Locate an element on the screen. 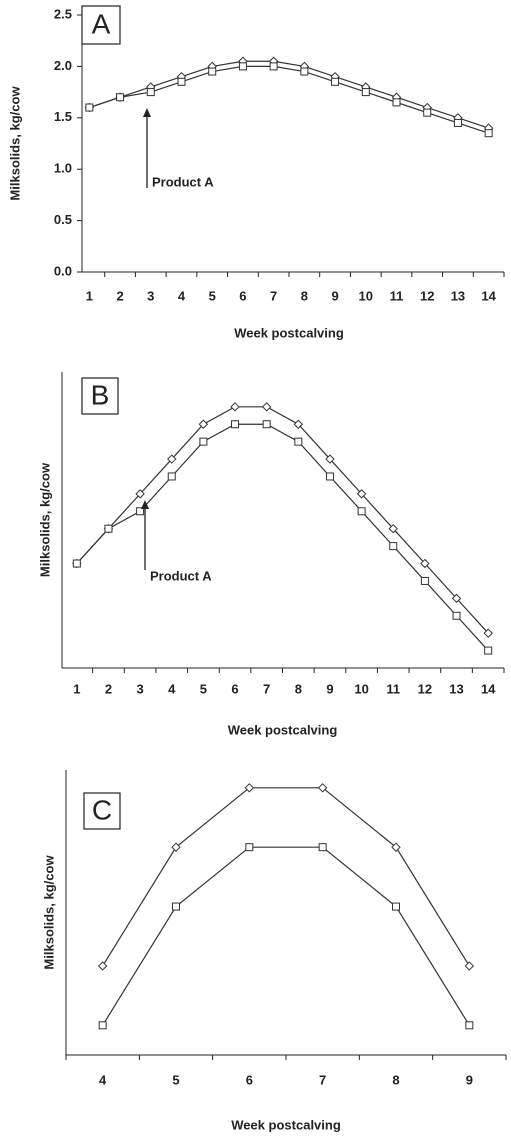 The image size is (511, 1136). x-tick-label: 11 is located at coordinates (393, 688).